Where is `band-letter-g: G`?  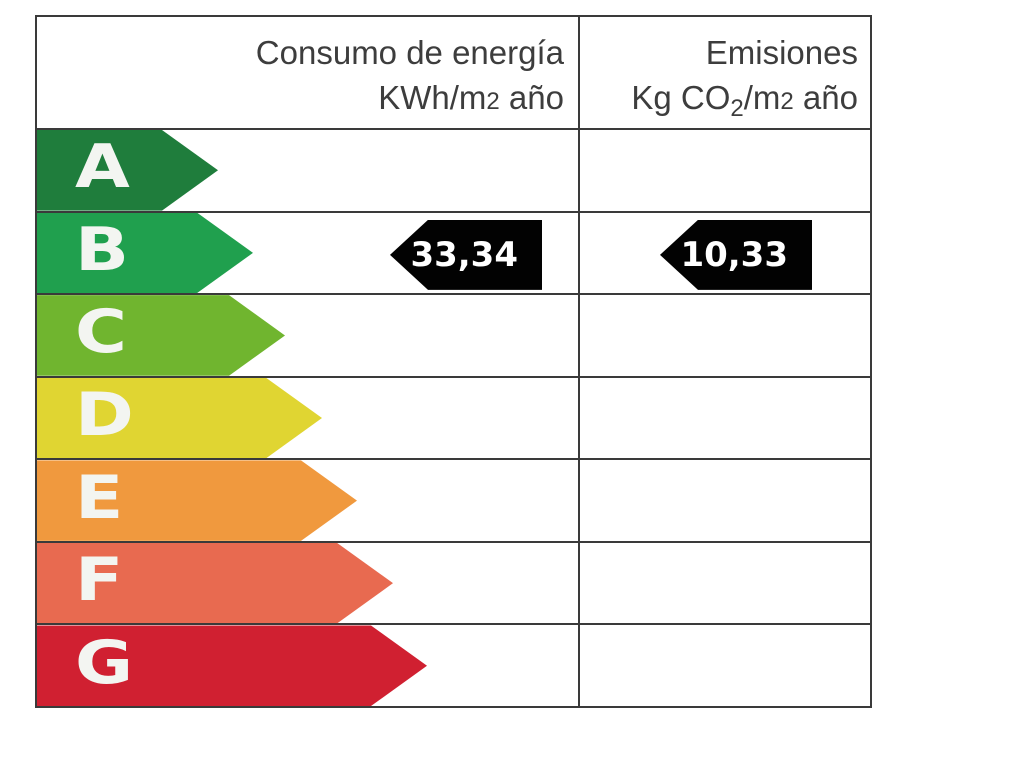
band-letter-g: G is located at coordinates (104, 662).